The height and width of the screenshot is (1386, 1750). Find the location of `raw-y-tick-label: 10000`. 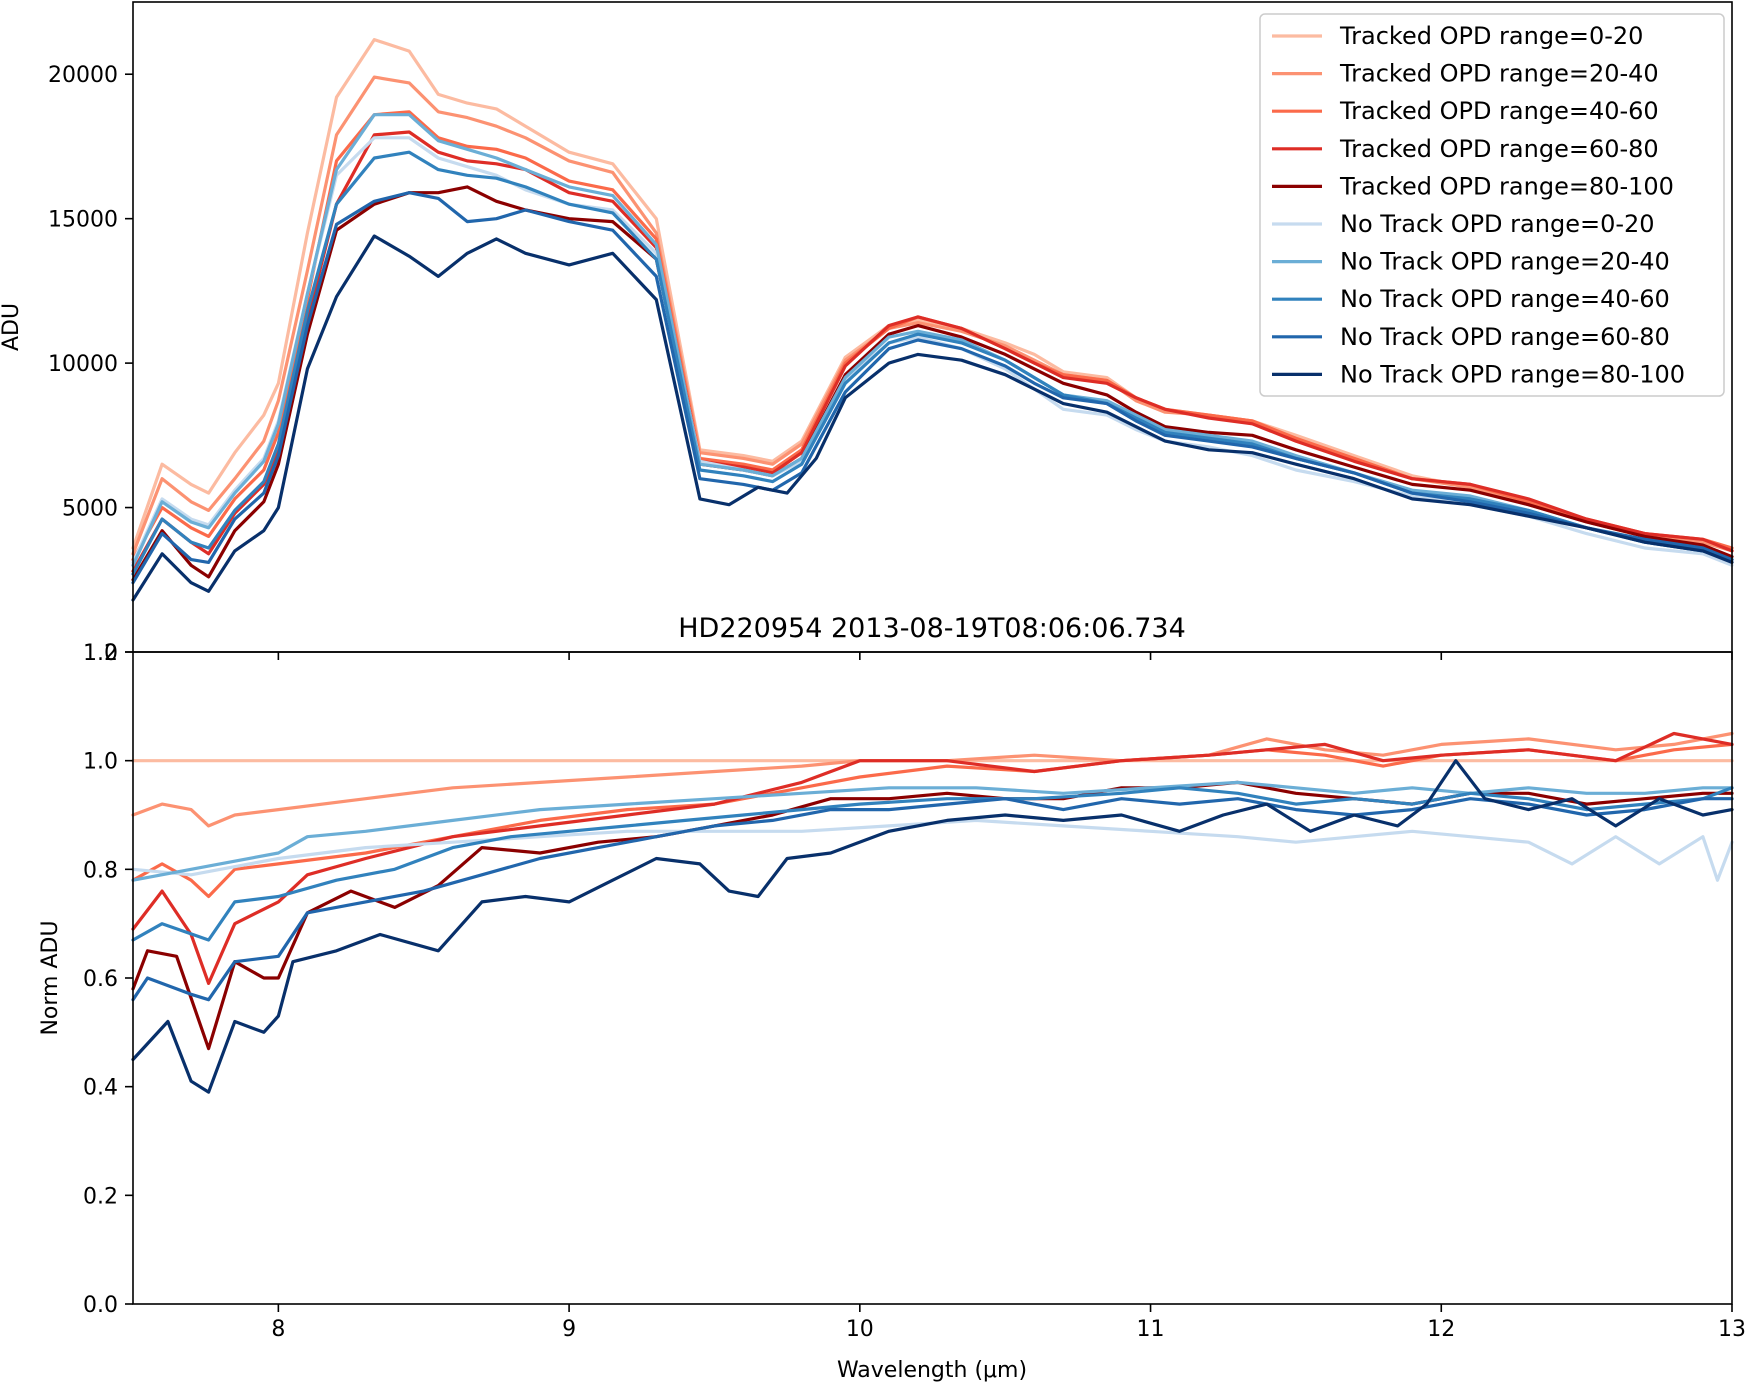

raw-y-tick-label: 10000 is located at coordinates (83, 364).